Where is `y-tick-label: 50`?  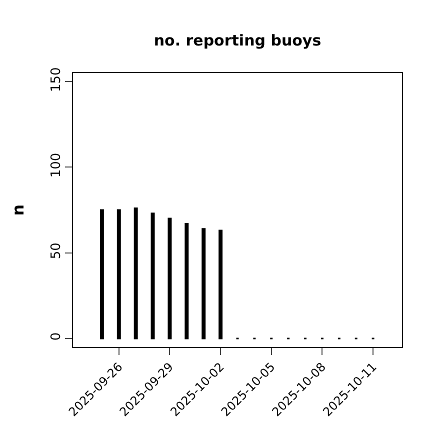 y-tick-label: 50 is located at coordinates (56, 251).